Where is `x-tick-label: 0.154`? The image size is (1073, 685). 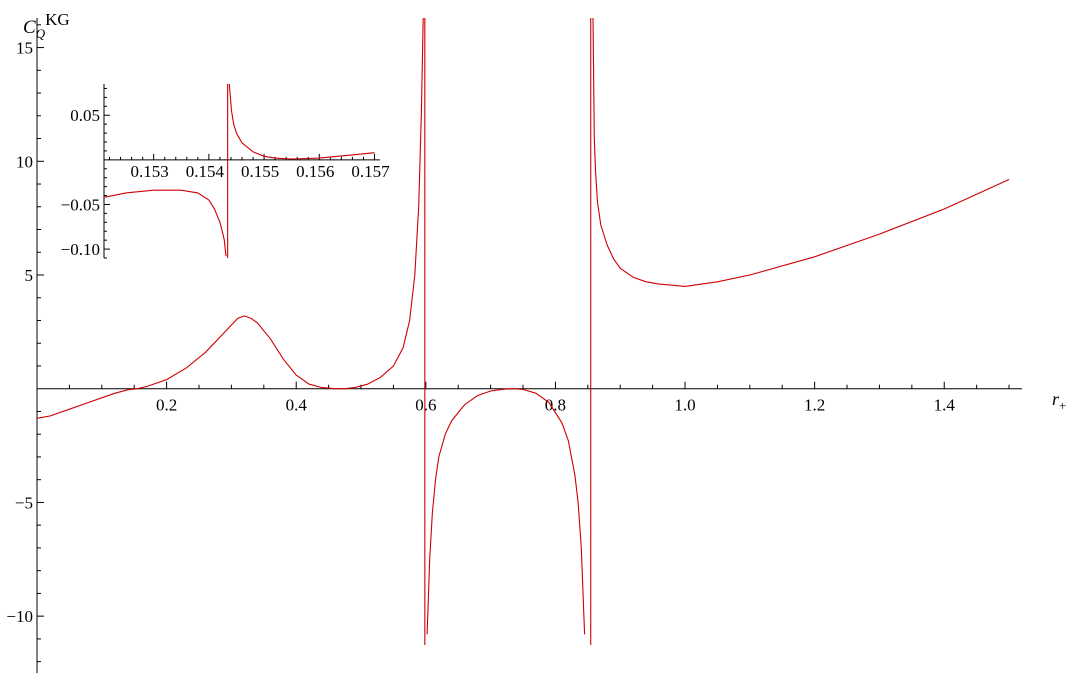
x-tick-label: 0.154 is located at coordinates (205, 171).